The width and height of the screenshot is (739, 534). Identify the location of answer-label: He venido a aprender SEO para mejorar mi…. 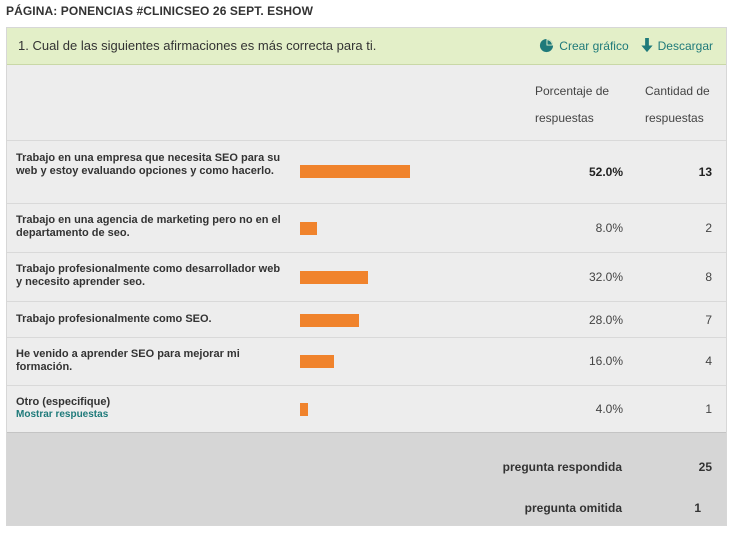
(128, 360).